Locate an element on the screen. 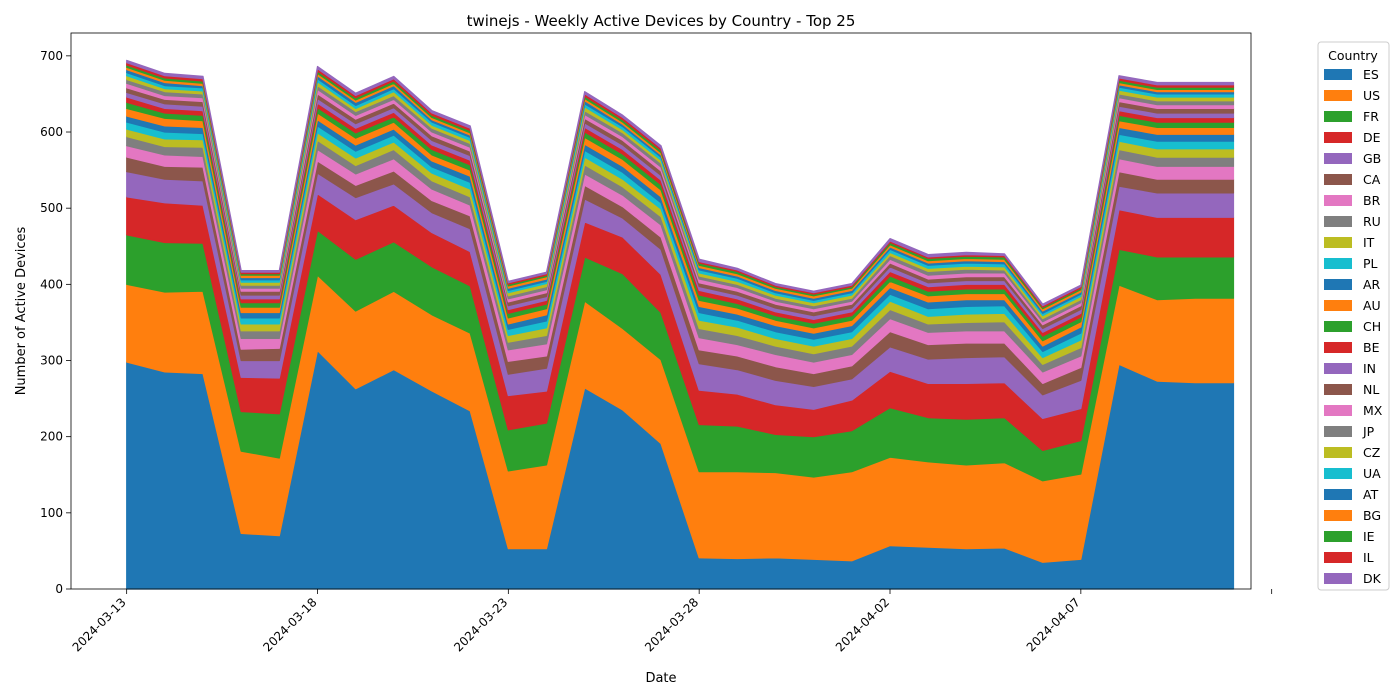  legend-label-ch: CH is located at coordinates (1372, 326).